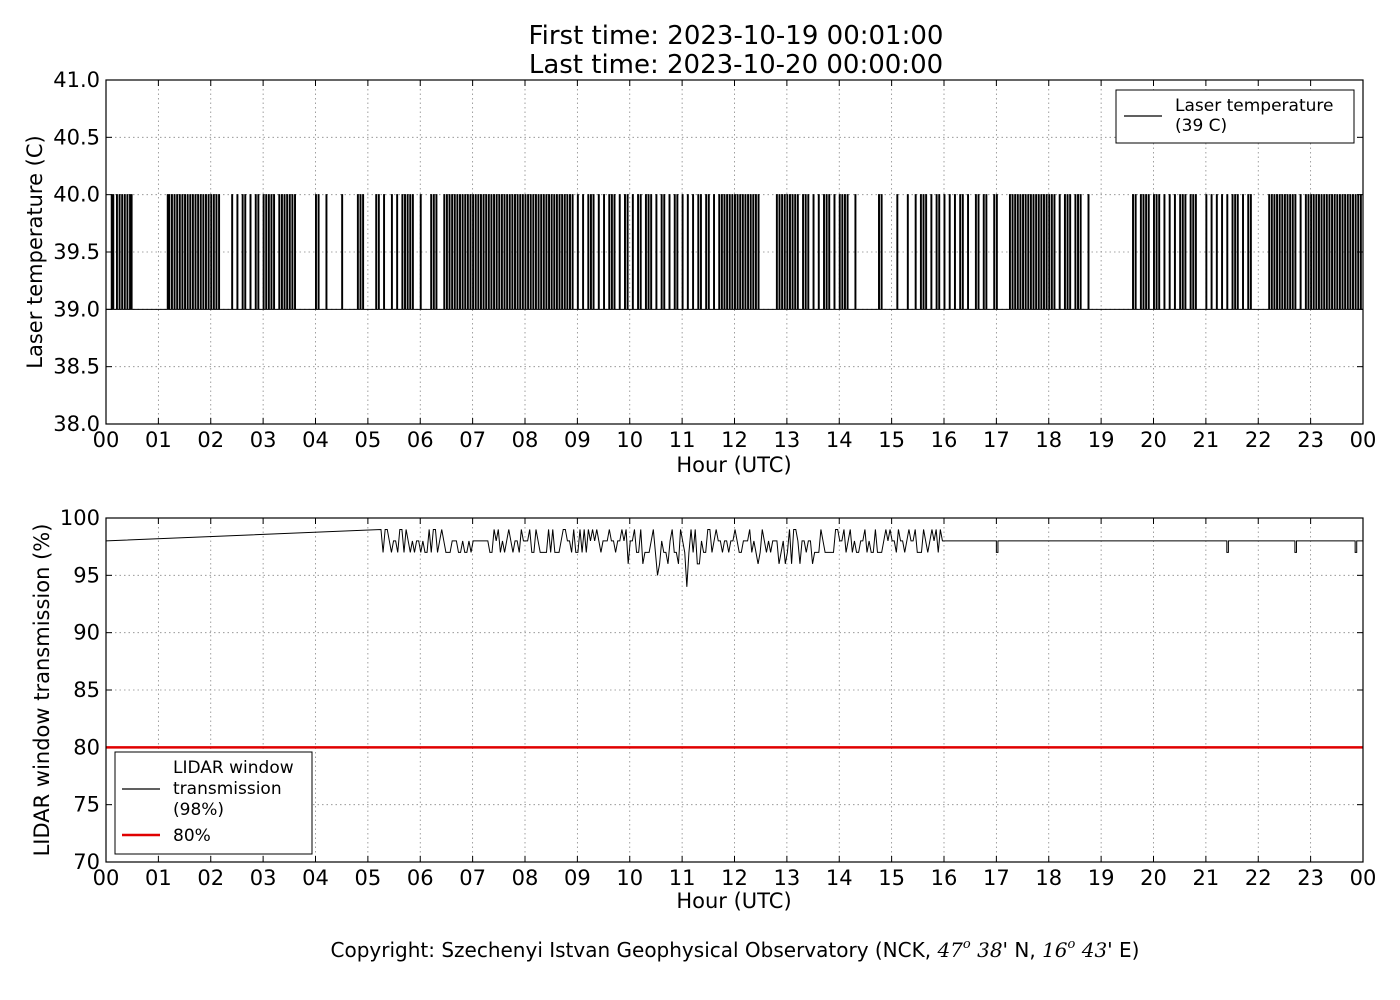 This screenshot has width=1400, height=1000. Describe the element at coordinates (736, 36) in the screenshot. I see `title-first-time: First time: 2023-10-19 00:01:00` at that location.